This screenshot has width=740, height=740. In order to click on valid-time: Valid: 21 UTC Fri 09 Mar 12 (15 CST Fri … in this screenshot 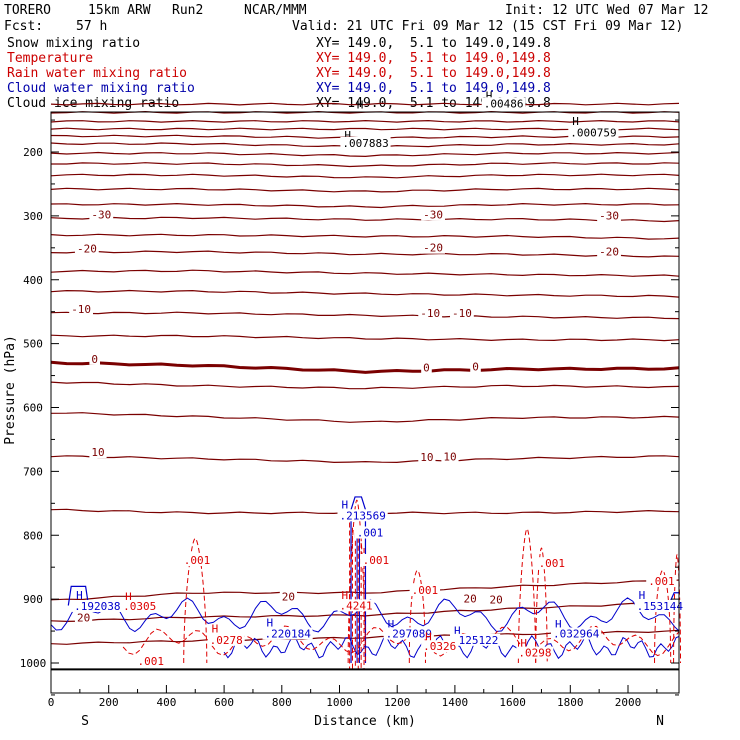, I will do `click(488, 26)`.